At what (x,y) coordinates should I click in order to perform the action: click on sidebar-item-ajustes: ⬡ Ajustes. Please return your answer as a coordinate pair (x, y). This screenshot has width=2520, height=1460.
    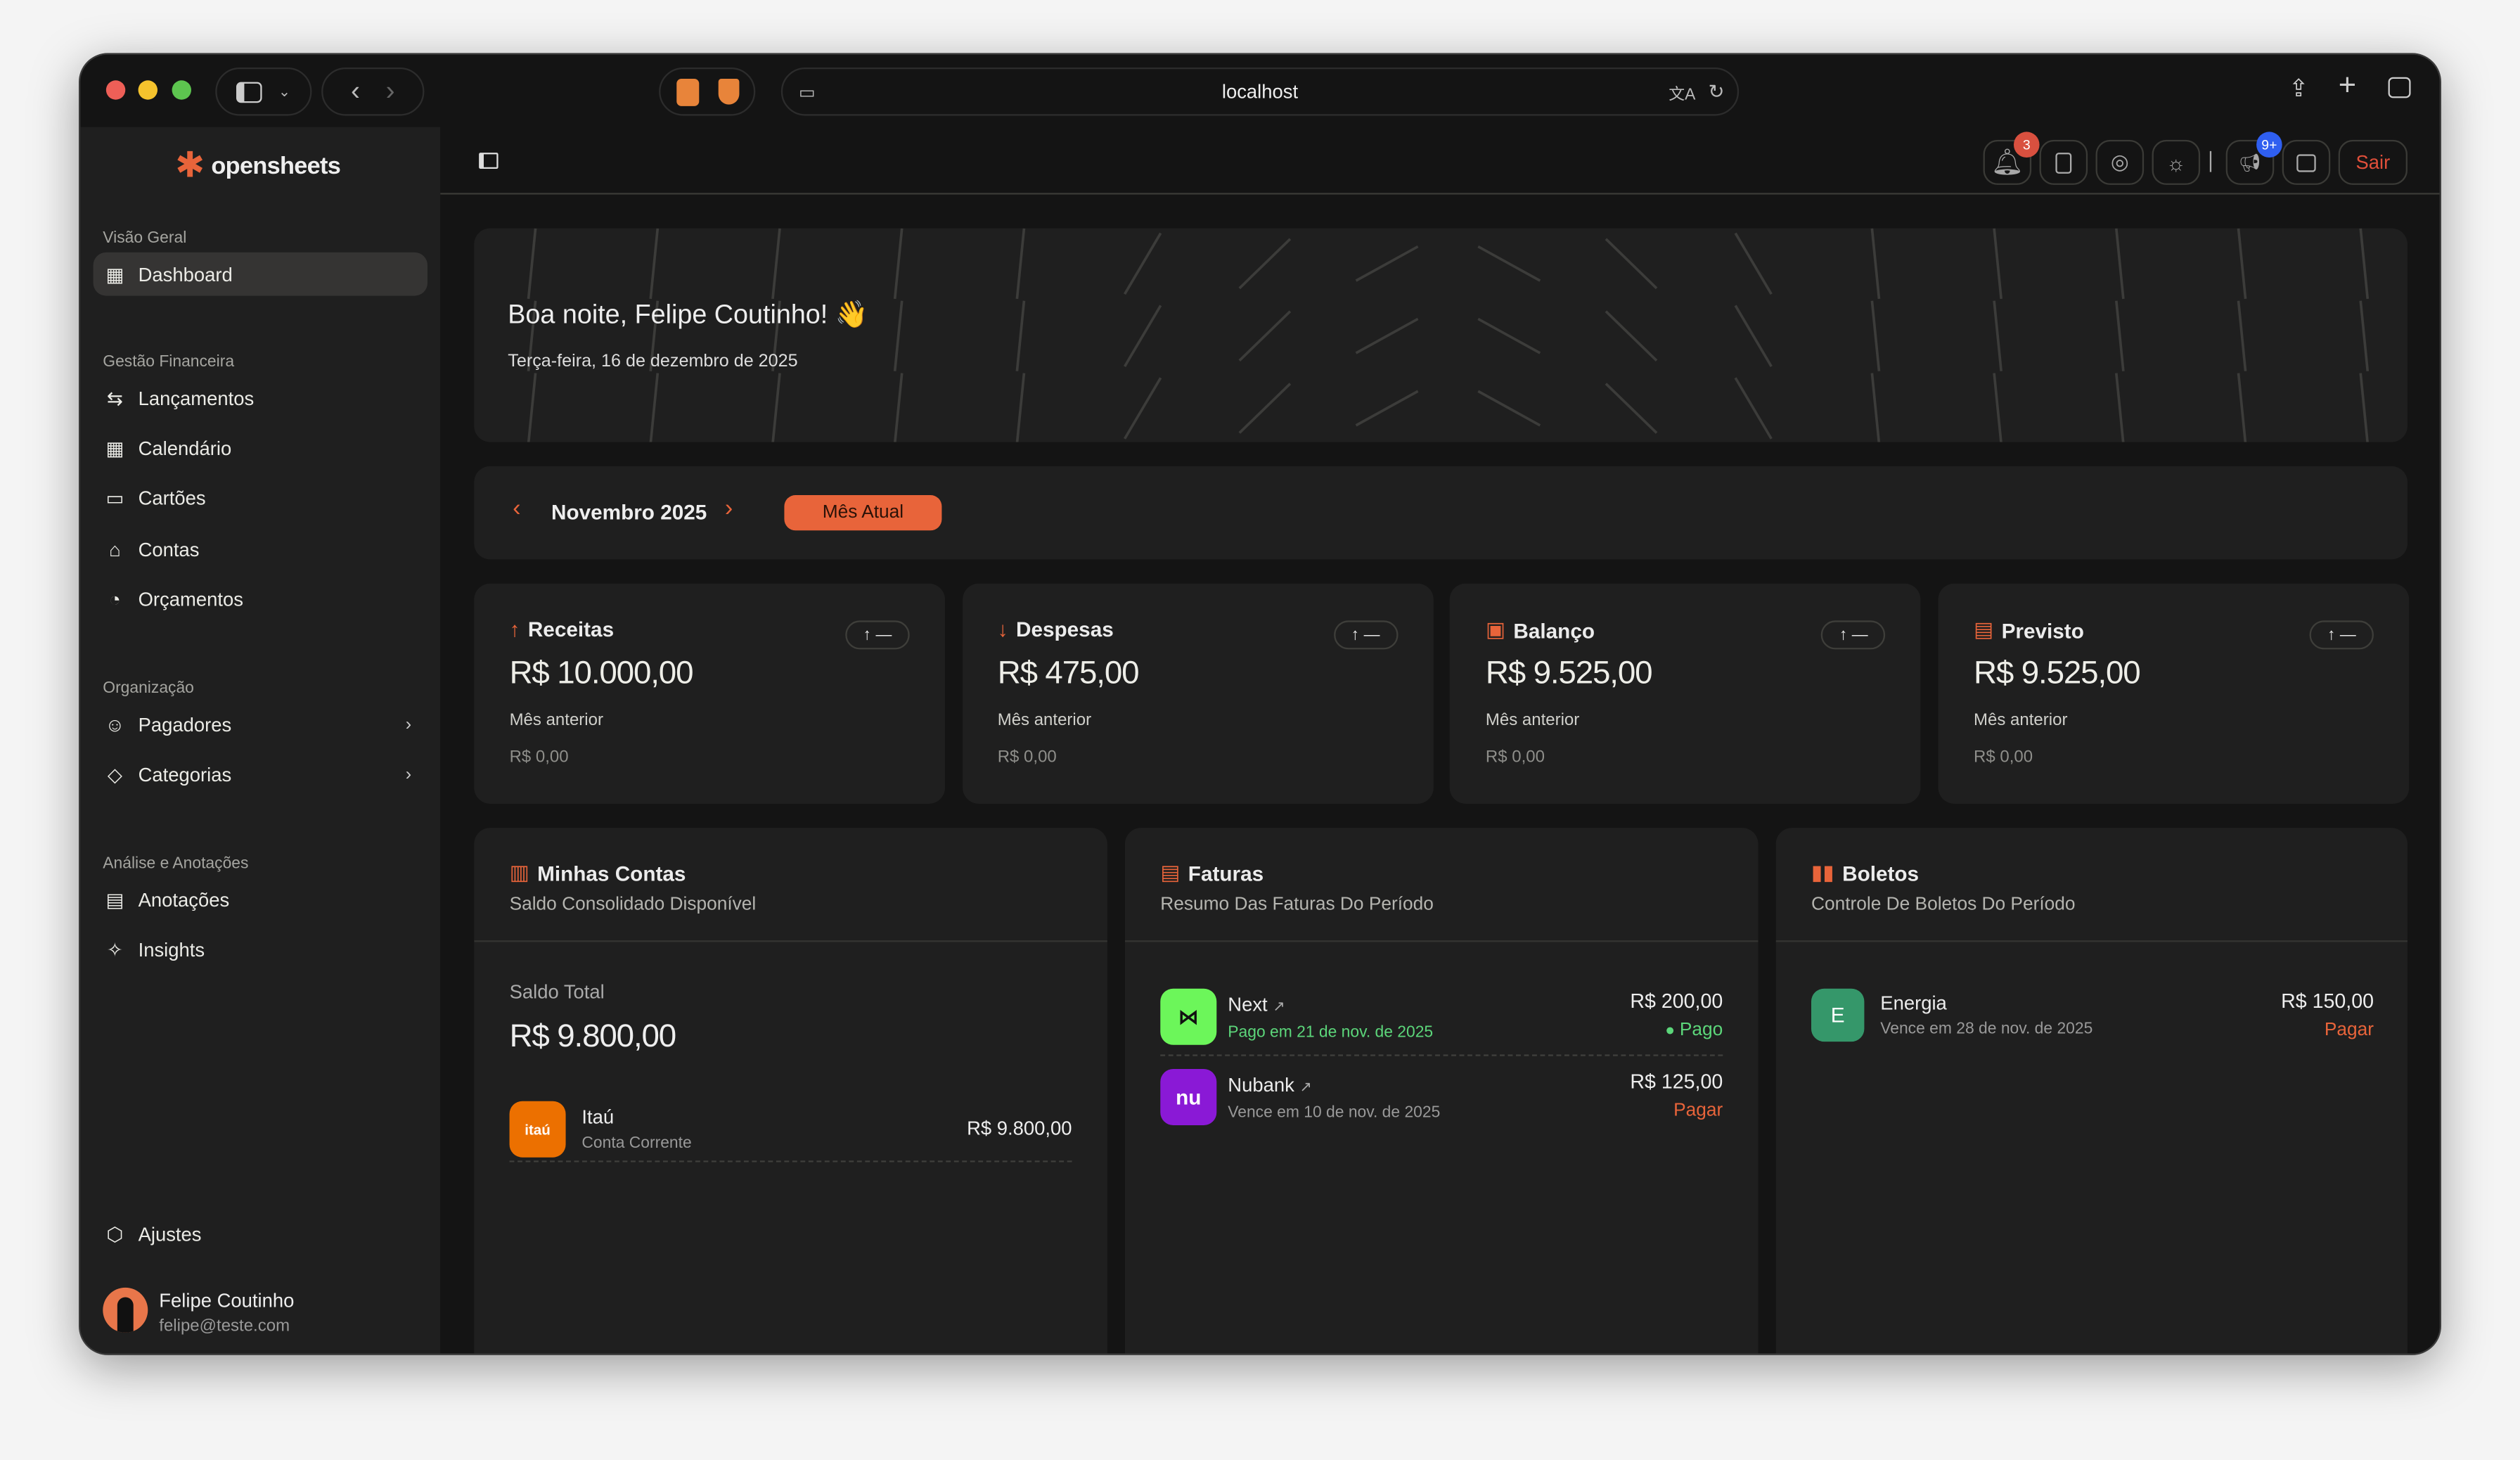
    Looking at the image, I should click on (261, 1233).